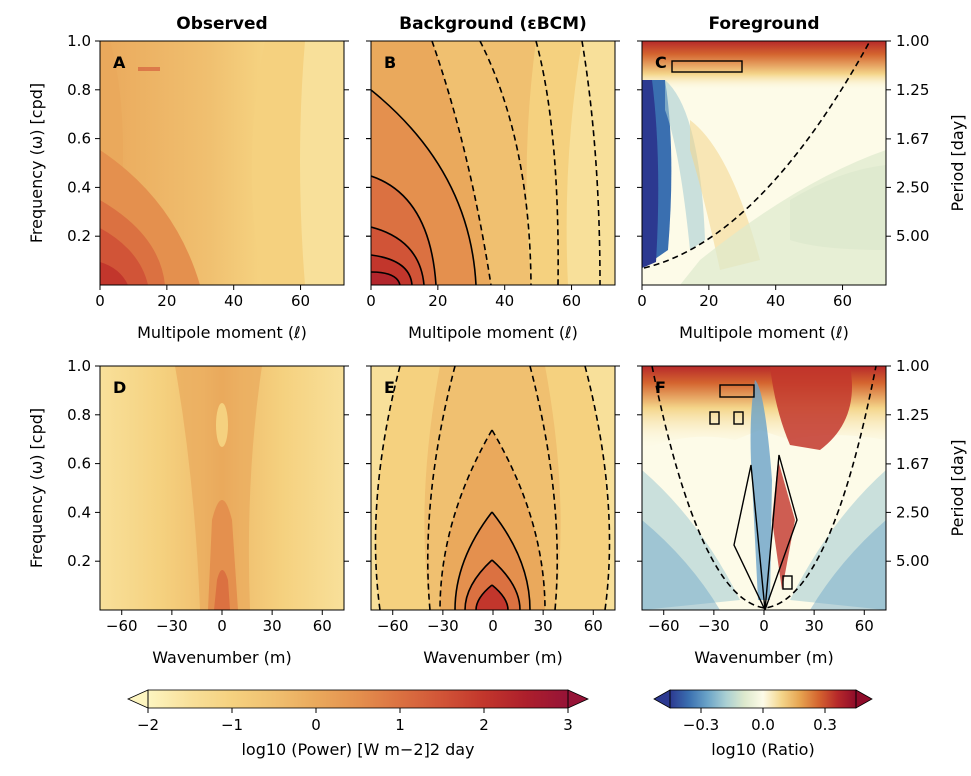  Describe the element at coordinates (484, 725) in the screenshot. I see `colorbar-tick-label: 2` at that location.